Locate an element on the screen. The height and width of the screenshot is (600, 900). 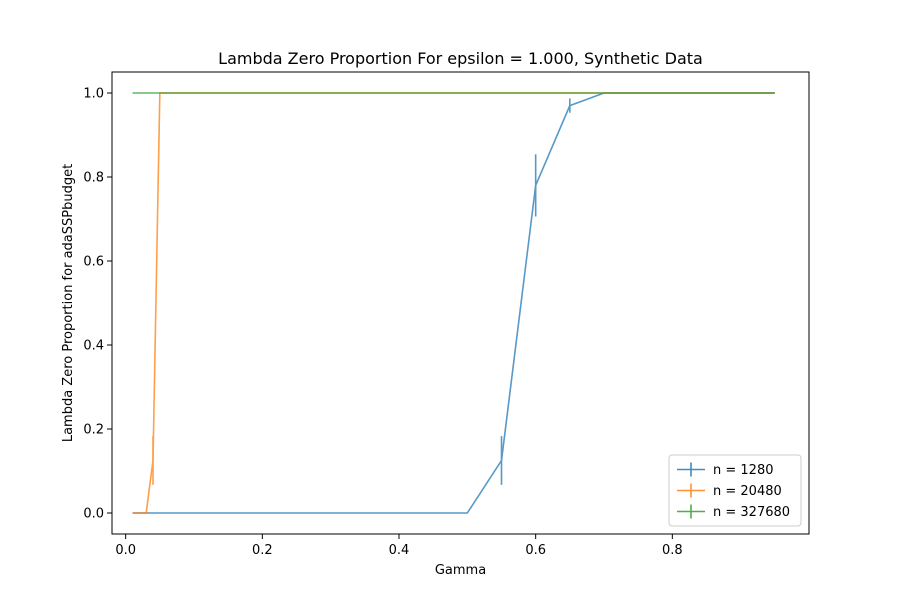
x-tick-label: 0.2 is located at coordinates (262, 550).